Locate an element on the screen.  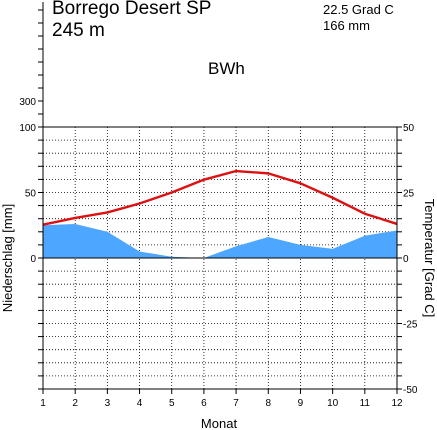
station-title: Borrego Desert SP is located at coordinates (132, 9).